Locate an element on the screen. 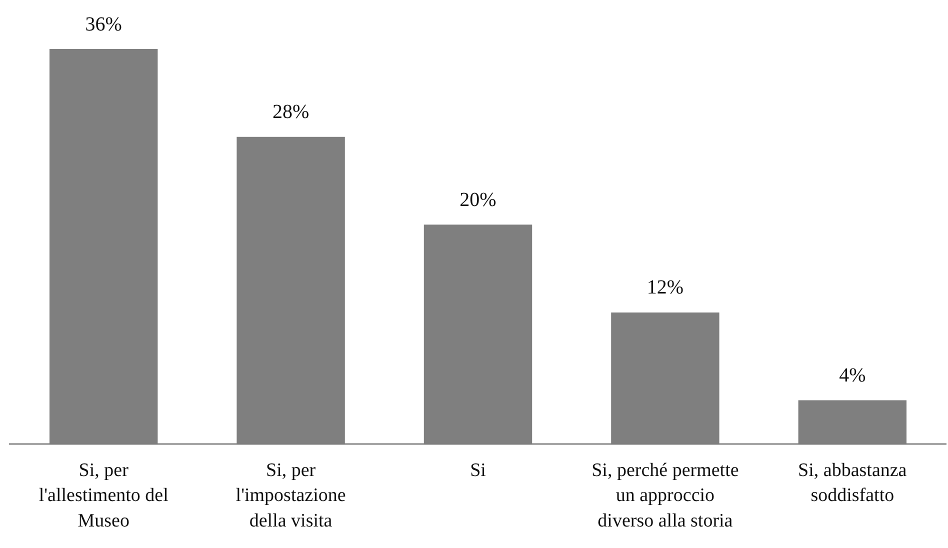 The width and height of the screenshot is (948, 548). data-label: 4% is located at coordinates (852, 375).